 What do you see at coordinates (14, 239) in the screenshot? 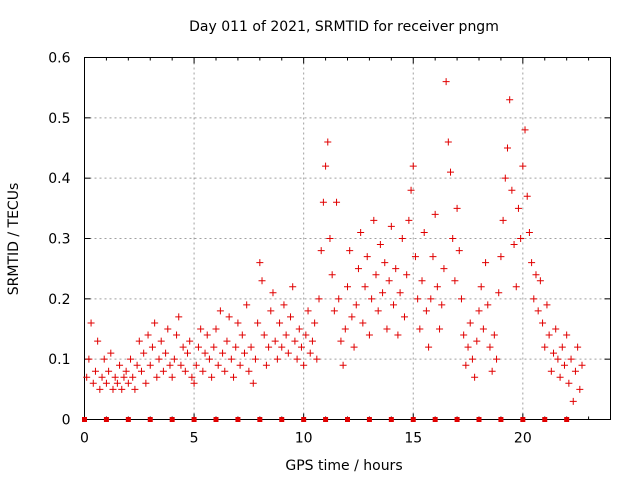
I see `y-axis-label: SRMTID / TECUs` at bounding box center [14, 239].